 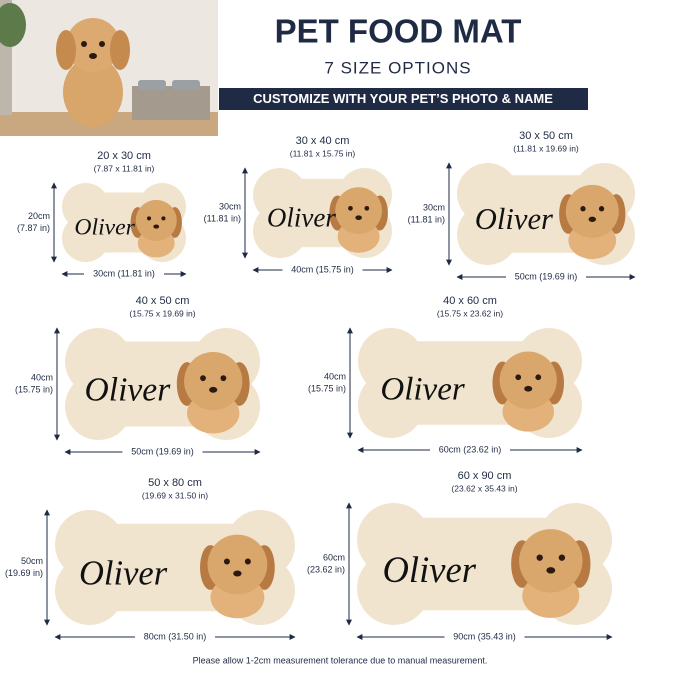 I want to click on product-photo, so click(x=109, y=68).